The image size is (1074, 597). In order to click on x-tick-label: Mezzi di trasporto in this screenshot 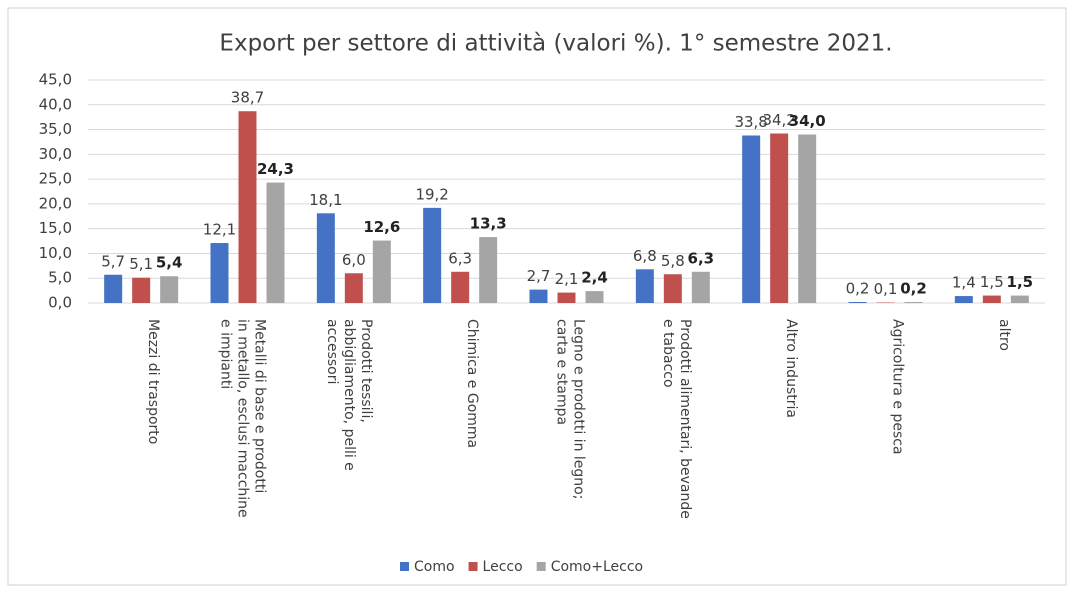, I will do `click(153, 381)`.